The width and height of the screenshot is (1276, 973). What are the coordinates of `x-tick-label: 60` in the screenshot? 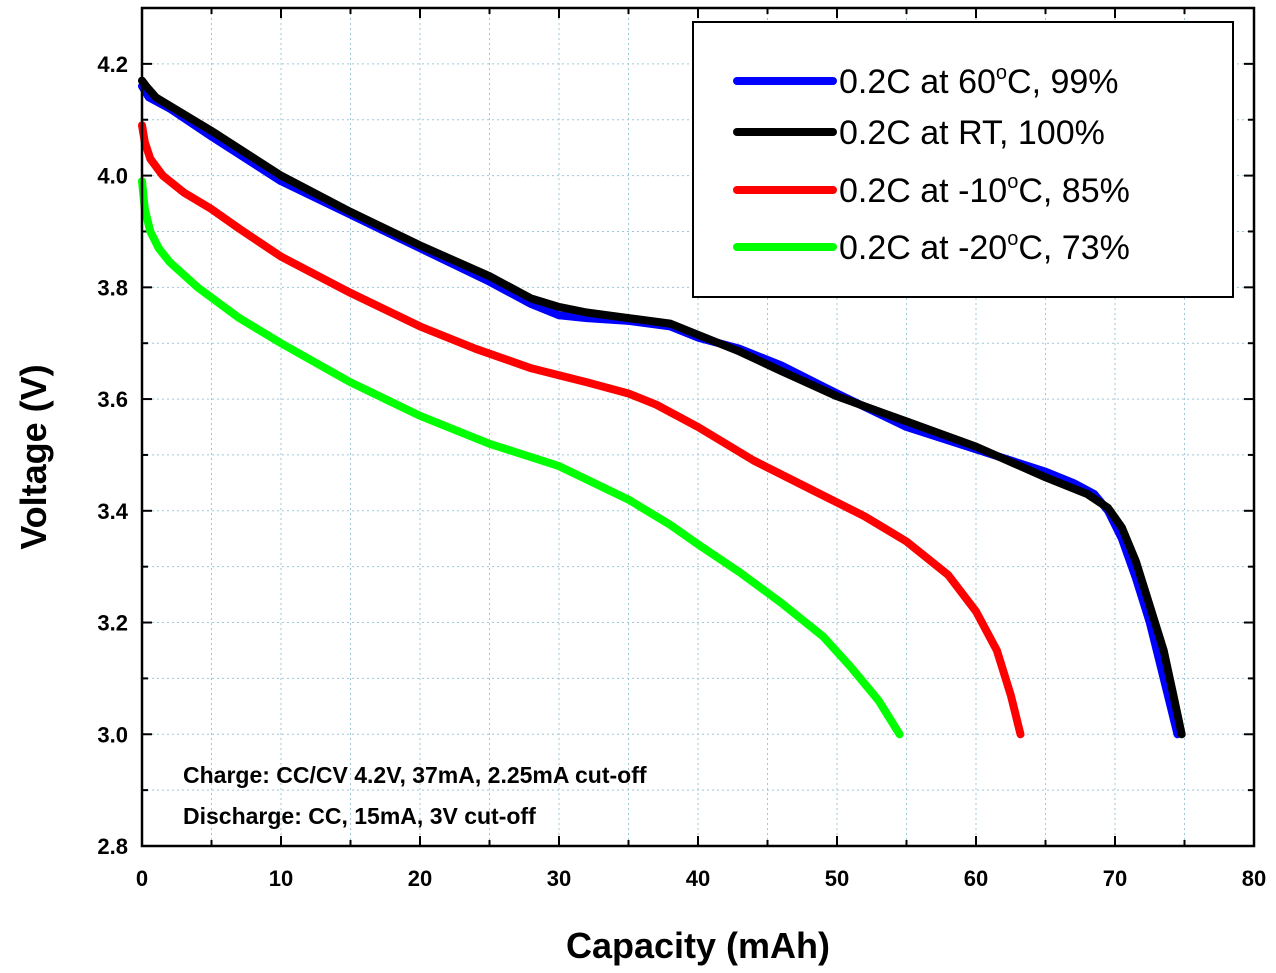 It's located at (976, 878).